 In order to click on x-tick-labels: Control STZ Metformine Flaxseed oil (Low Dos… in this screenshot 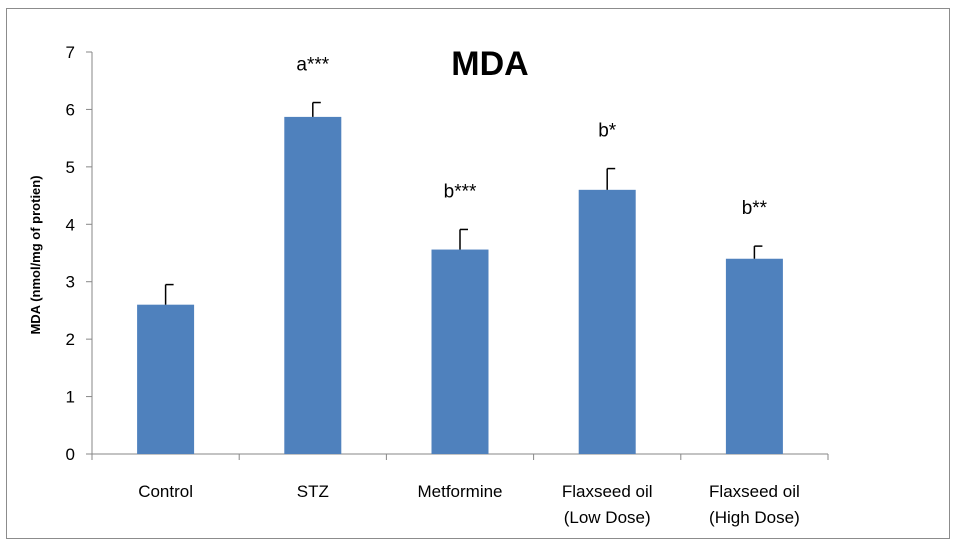, I will do `click(469, 504)`.